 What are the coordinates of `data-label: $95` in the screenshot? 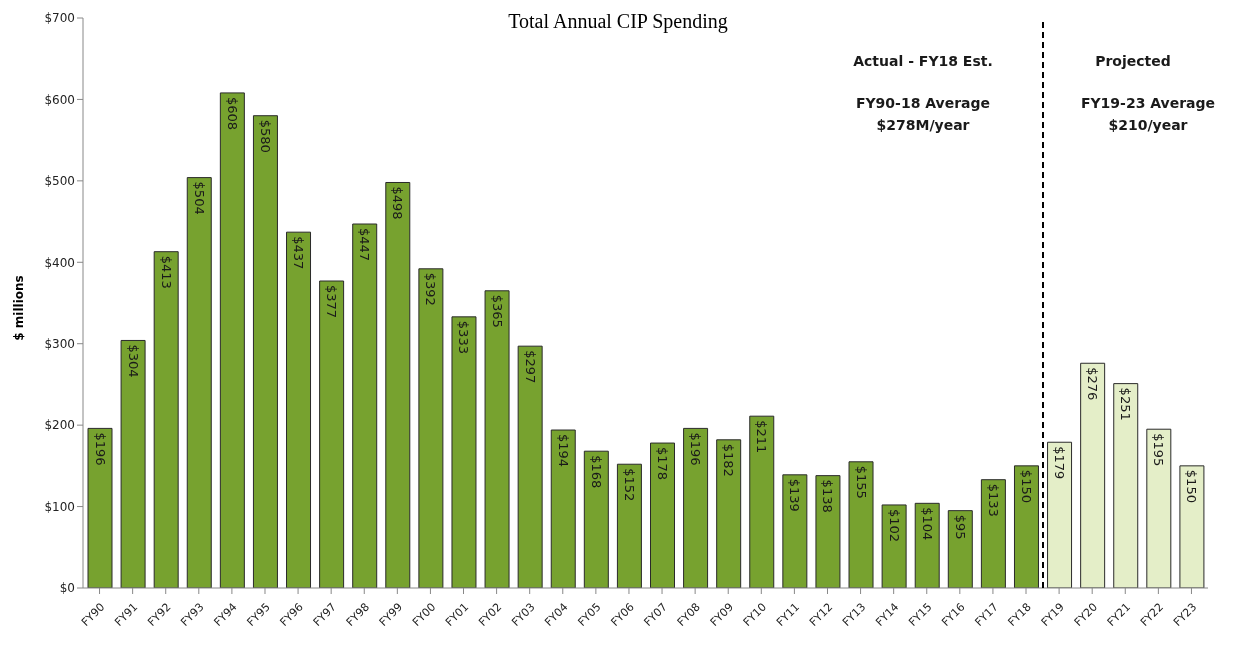 It's located at (960, 527).